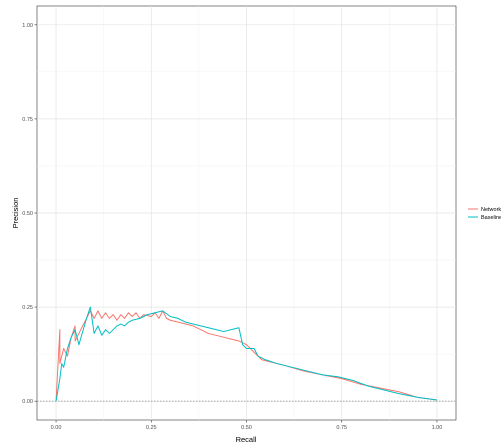 This screenshot has height=448, width=501. I want to click on y-tick-label: 0.00, so click(27, 402).